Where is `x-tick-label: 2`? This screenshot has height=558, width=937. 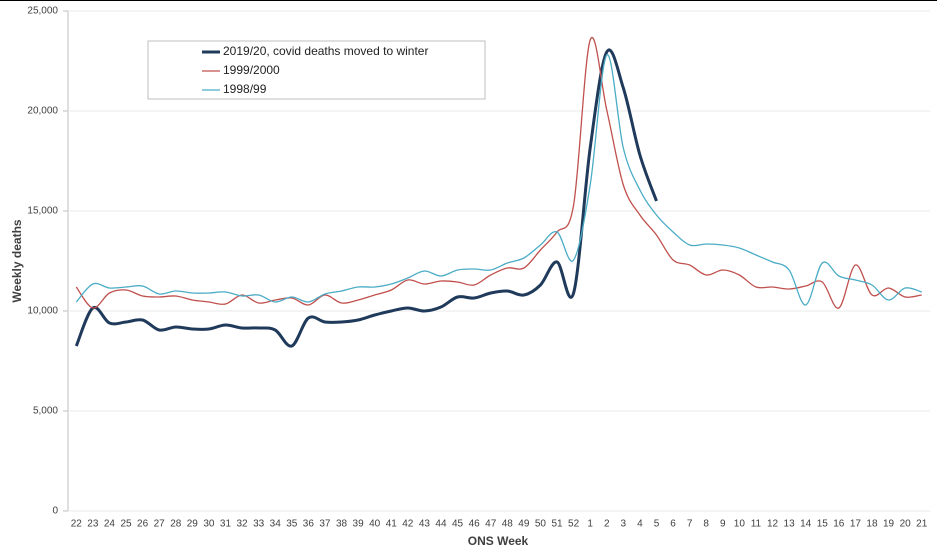 x-tick-label: 2 is located at coordinates (607, 524).